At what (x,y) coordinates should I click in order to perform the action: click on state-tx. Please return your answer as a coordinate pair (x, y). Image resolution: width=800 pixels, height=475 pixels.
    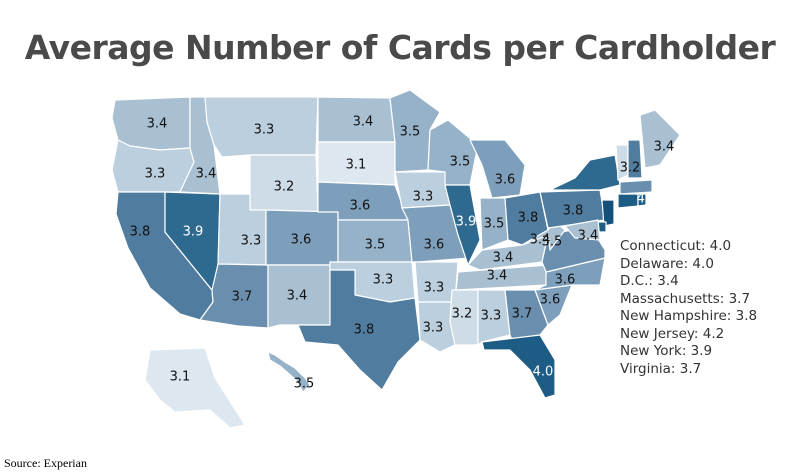
    Looking at the image, I should click on (359, 330).